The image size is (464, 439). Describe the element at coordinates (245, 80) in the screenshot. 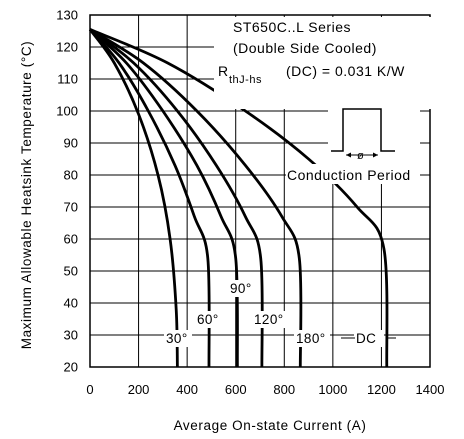

I see `rth-subscript: thJ-hs` at that location.